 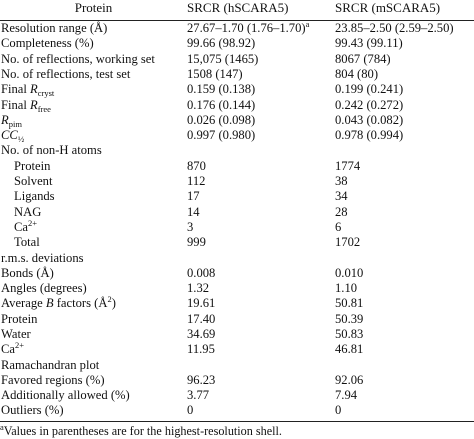 What do you see at coordinates (261, 104) in the screenshot?
I see `value-hscara5: 0.176 (0.144)` at bounding box center [261, 104].